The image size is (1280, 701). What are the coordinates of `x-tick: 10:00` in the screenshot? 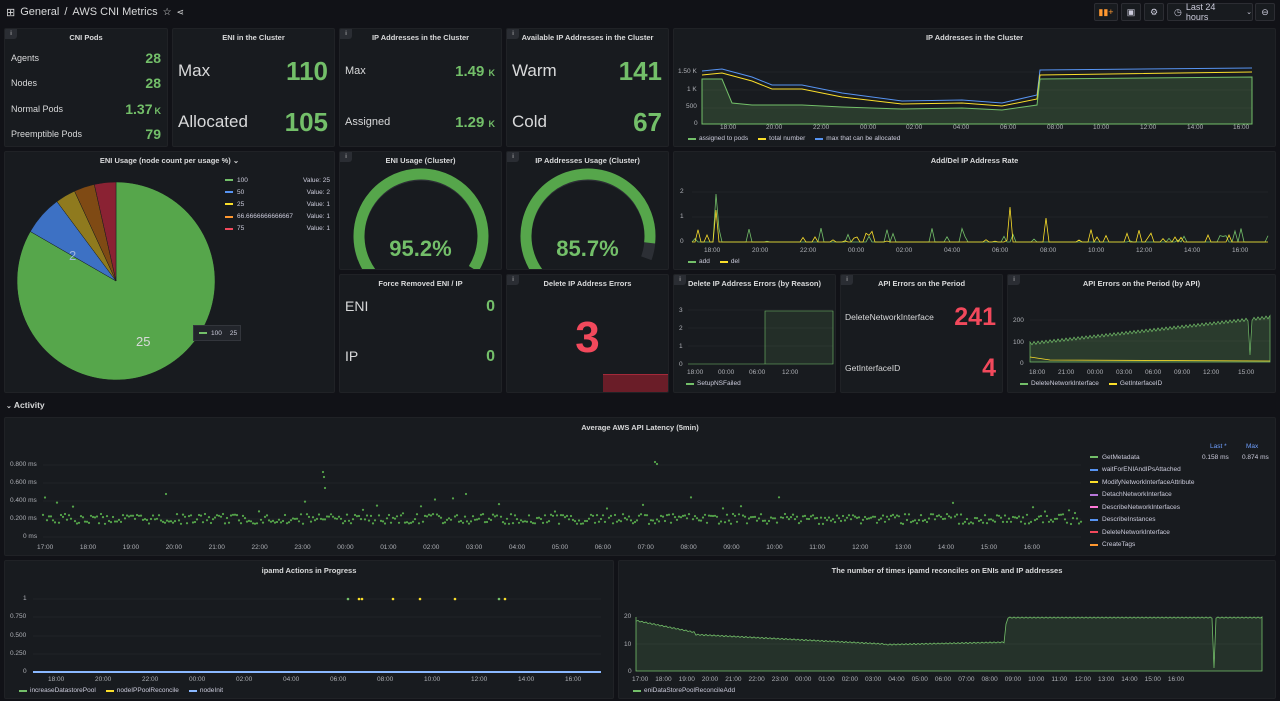 It's located at (1096, 250).